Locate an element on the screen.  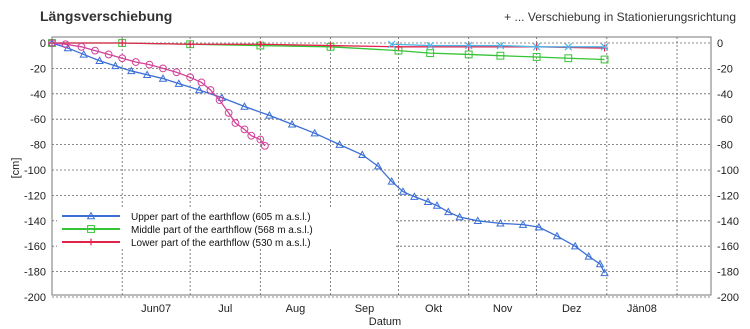
y-tick-label: -180 is located at coordinates (35, 273).